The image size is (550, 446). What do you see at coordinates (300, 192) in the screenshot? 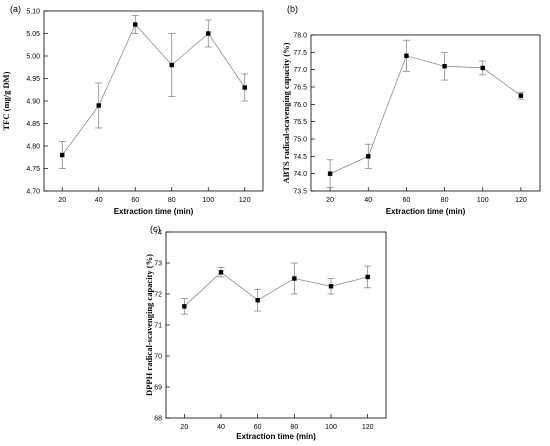
I see `y-tick-label: 73.5` at bounding box center [300, 192].